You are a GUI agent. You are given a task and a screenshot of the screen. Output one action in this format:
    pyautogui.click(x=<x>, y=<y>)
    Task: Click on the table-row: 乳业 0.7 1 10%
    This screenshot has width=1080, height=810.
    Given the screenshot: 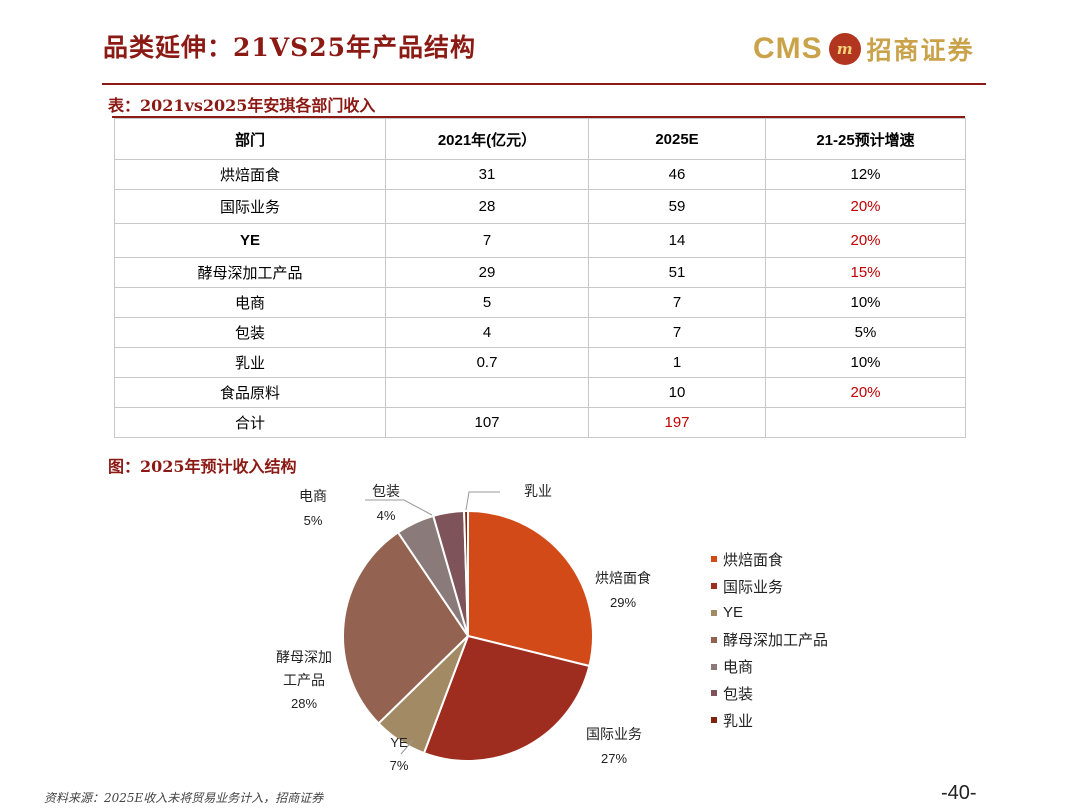 What is the action you would take?
    pyautogui.click(x=540, y=362)
    